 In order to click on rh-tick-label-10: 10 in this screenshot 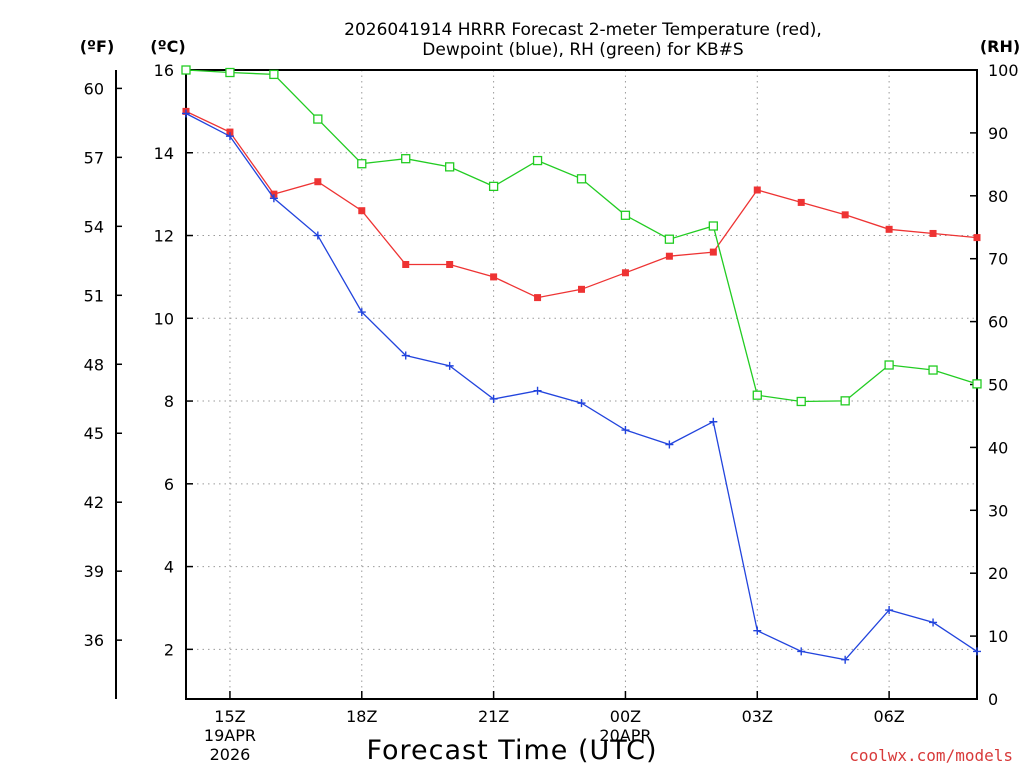, I will do `click(998, 636)`.